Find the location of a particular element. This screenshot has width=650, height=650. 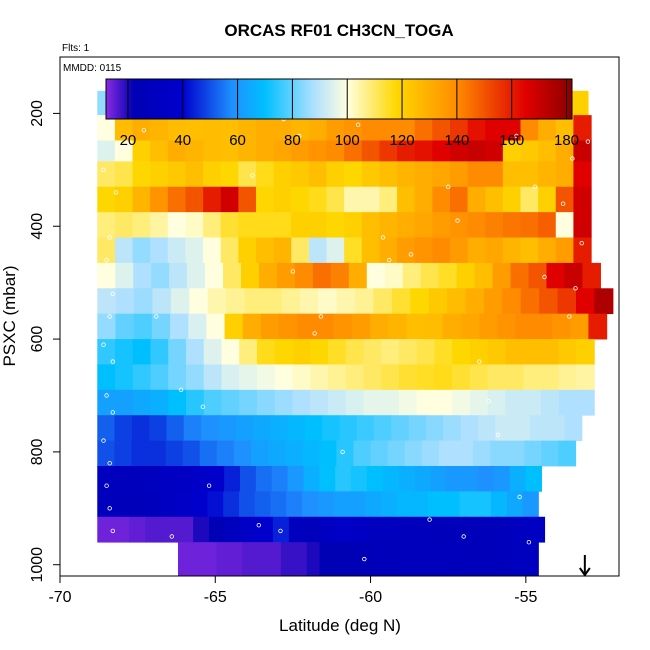

flights-label: Flts: 1 is located at coordinates (76, 48).